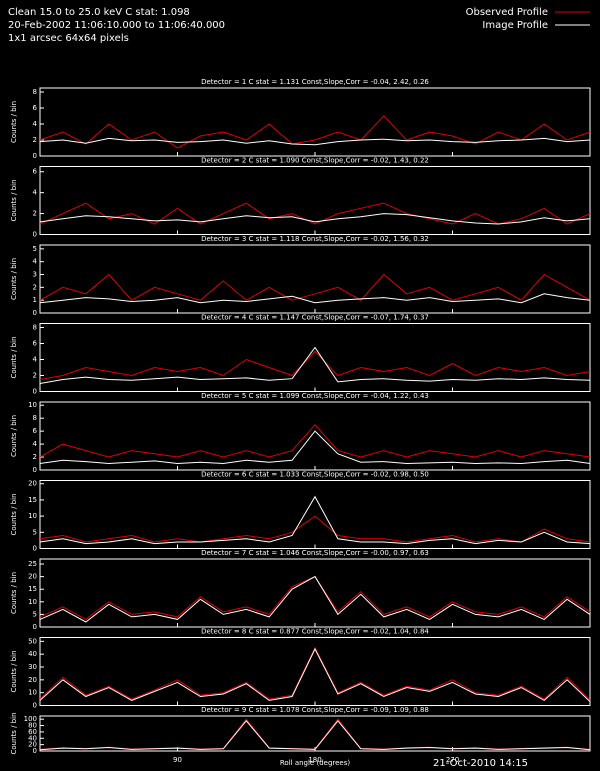 The height and width of the screenshot is (771, 600). Describe the element at coordinates (515, 25) in the screenshot. I see `legend-label: Image Profile` at that location.